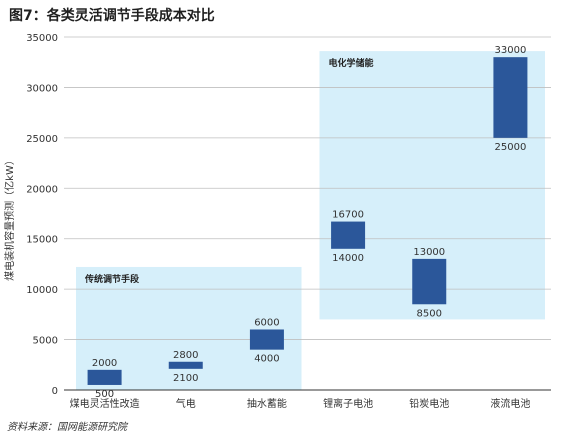 This screenshot has height=436, width=579. What do you see at coordinates (45, 341) in the screenshot?
I see `y-tick-label: 5000` at bounding box center [45, 341].